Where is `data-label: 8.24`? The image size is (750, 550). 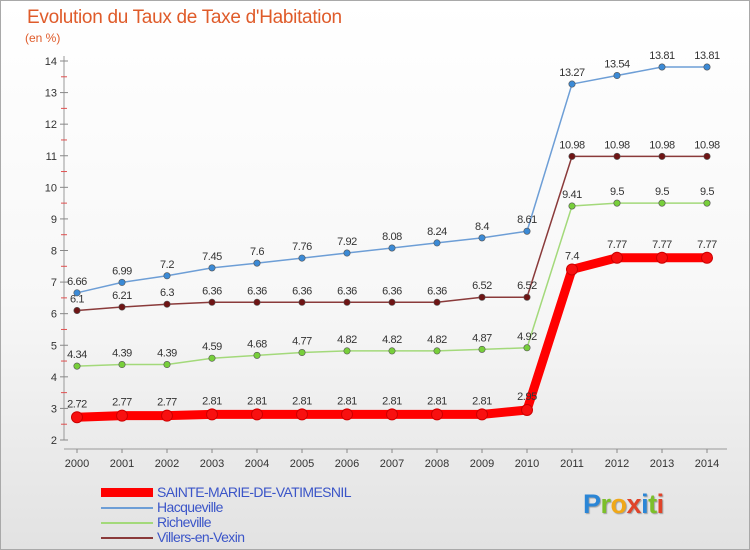
data-label: 8.24 is located at coordinates (437, 232).